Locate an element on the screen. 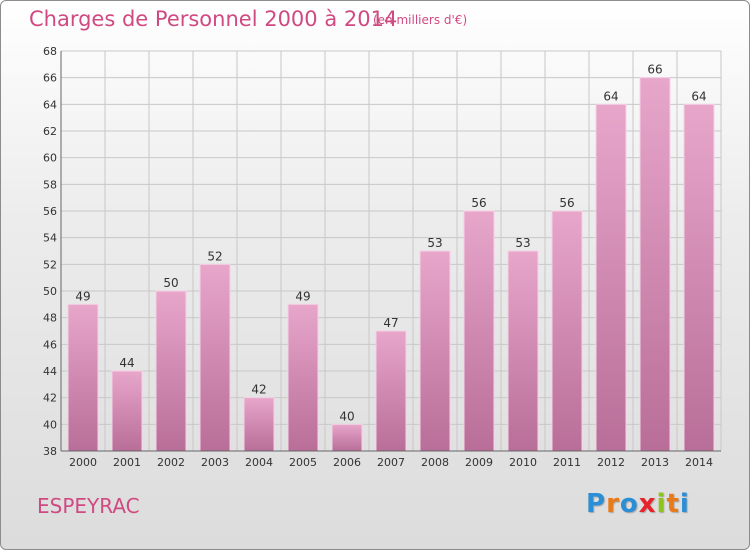 The width and height of the screenshot is (750, 550). y-tick-label: 38 is located at coordinates (50, 451).